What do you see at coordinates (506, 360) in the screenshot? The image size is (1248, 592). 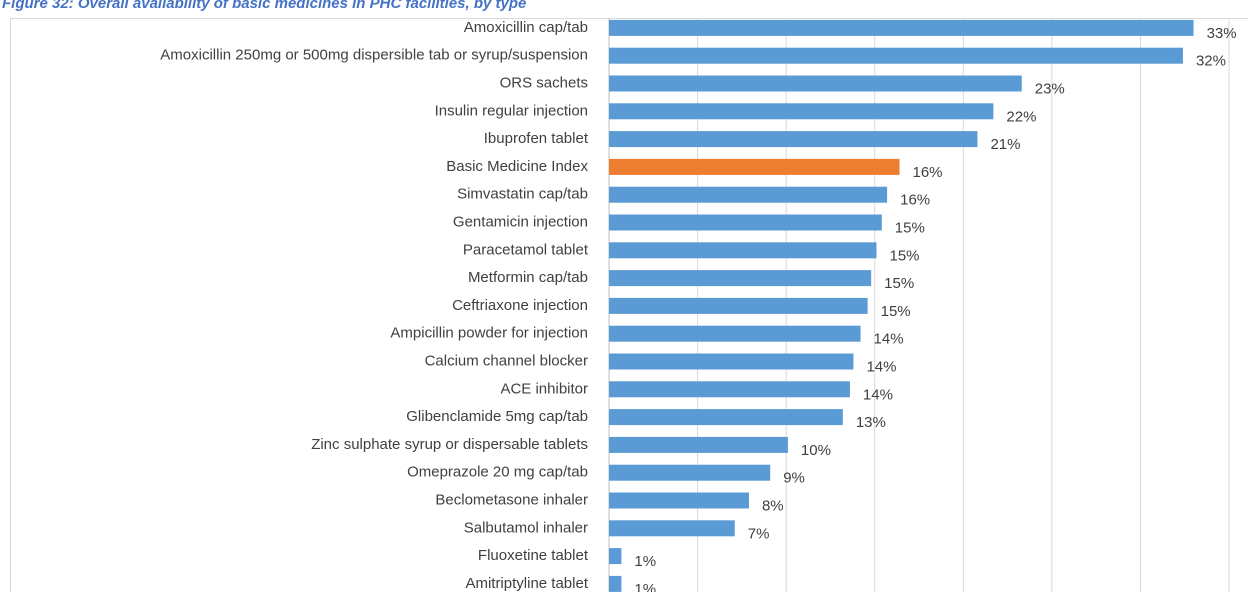 I see `y-tick-label: Calcium channel blocker` at bounding box center [506, 360].